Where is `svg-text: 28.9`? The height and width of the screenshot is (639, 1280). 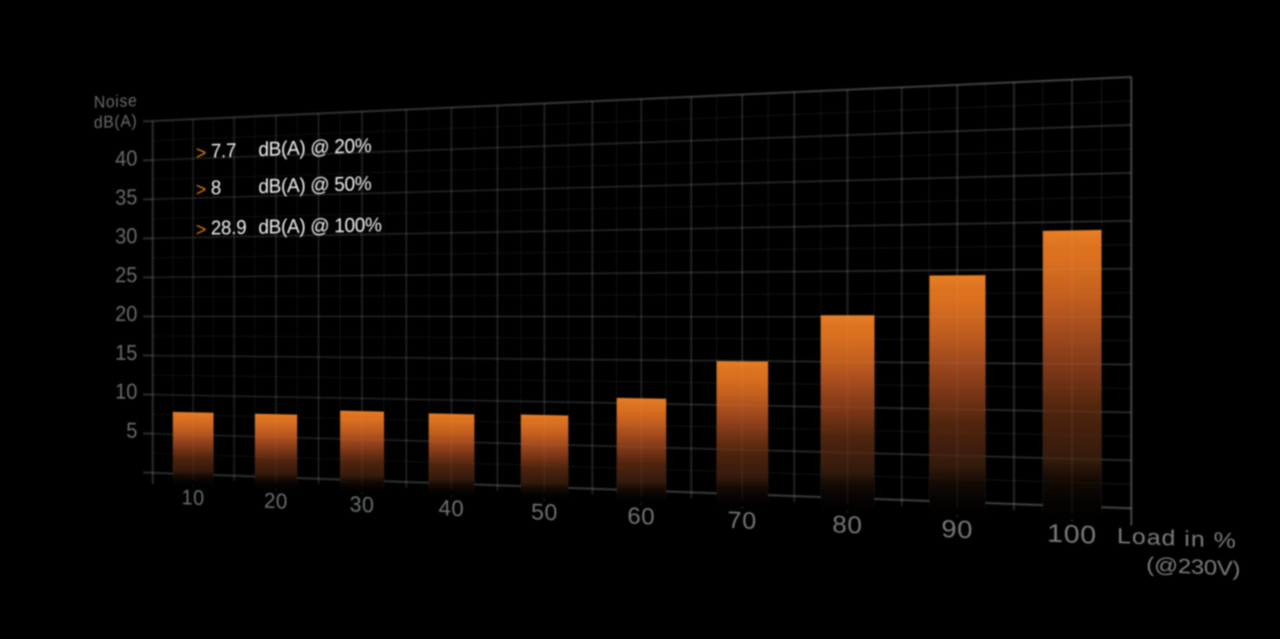
svg-text: 28.9 is located at coordinates (229, 228).